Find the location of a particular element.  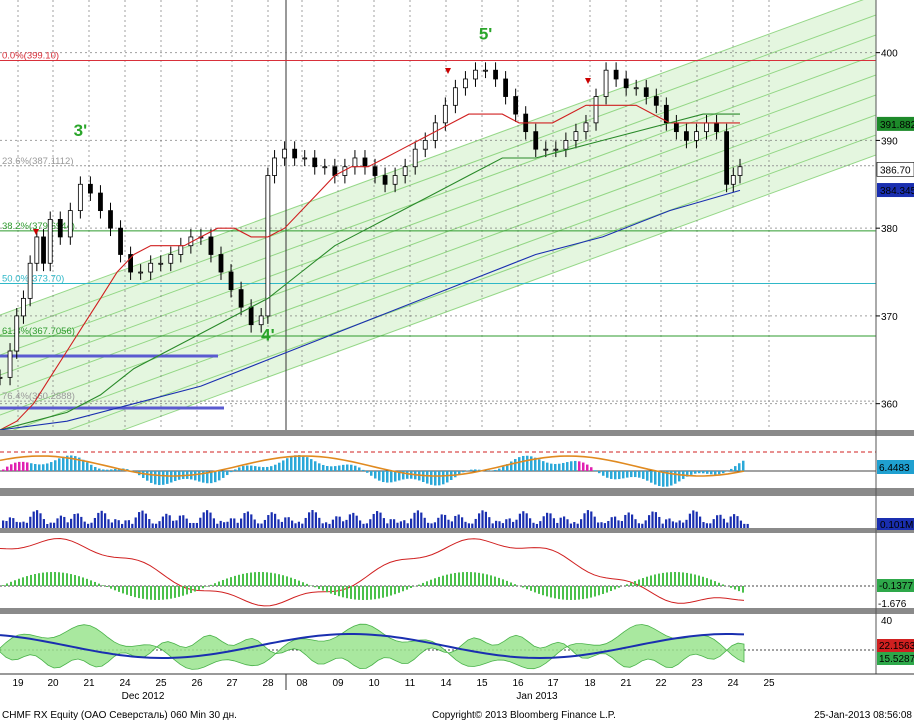

month-label: Dec 2012 is located at coordinates (143, 696).